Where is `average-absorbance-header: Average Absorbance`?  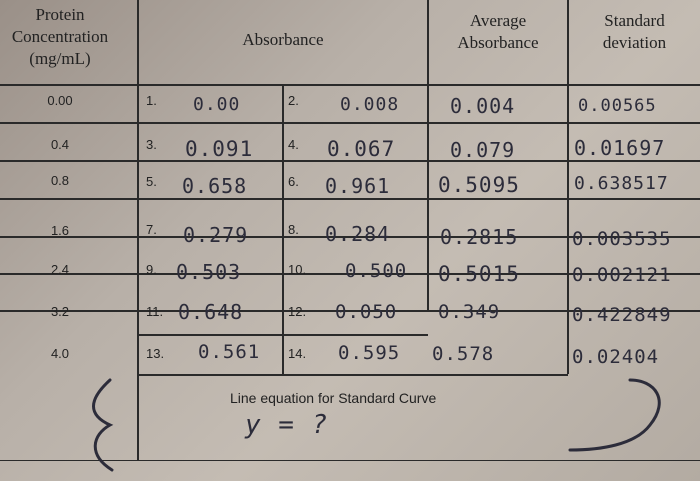
average-absorbance-header: Average Absorbance is located at coordinates (498, 32).